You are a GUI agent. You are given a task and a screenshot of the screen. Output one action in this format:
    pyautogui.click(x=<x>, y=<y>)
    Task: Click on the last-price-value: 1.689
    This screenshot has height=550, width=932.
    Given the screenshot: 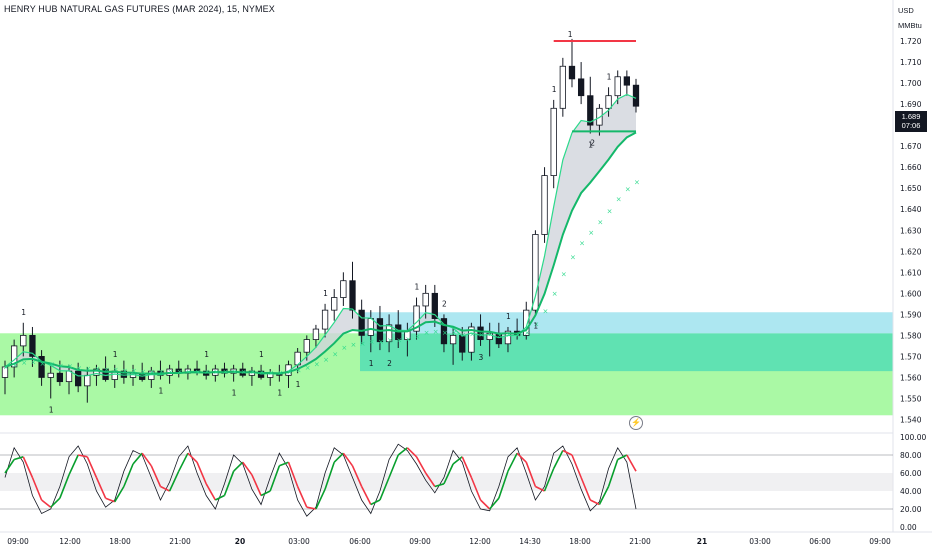 What is the action you would take?
    pyautogui.click(x=911, y=116)
    